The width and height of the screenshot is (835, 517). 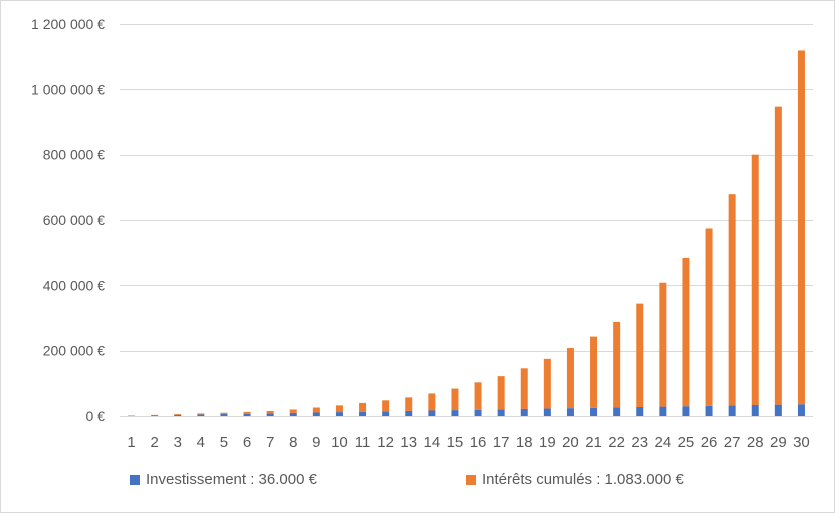 I want to click on x-tick-label: 29, so click(x=778, y=442).